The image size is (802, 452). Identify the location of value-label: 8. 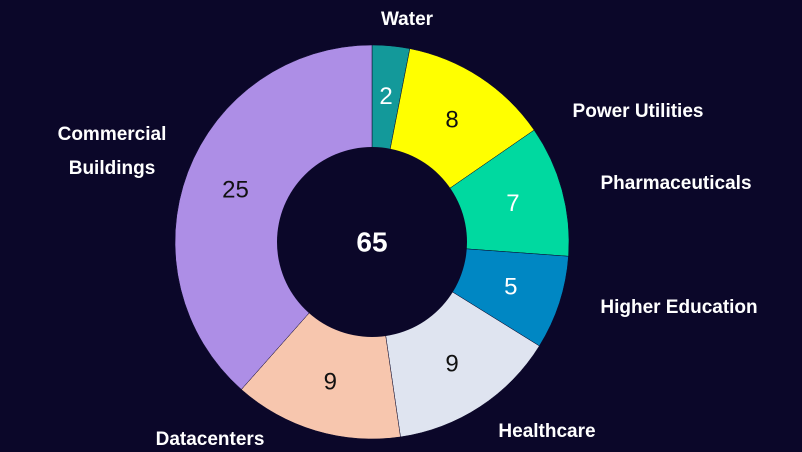
(451, 119).